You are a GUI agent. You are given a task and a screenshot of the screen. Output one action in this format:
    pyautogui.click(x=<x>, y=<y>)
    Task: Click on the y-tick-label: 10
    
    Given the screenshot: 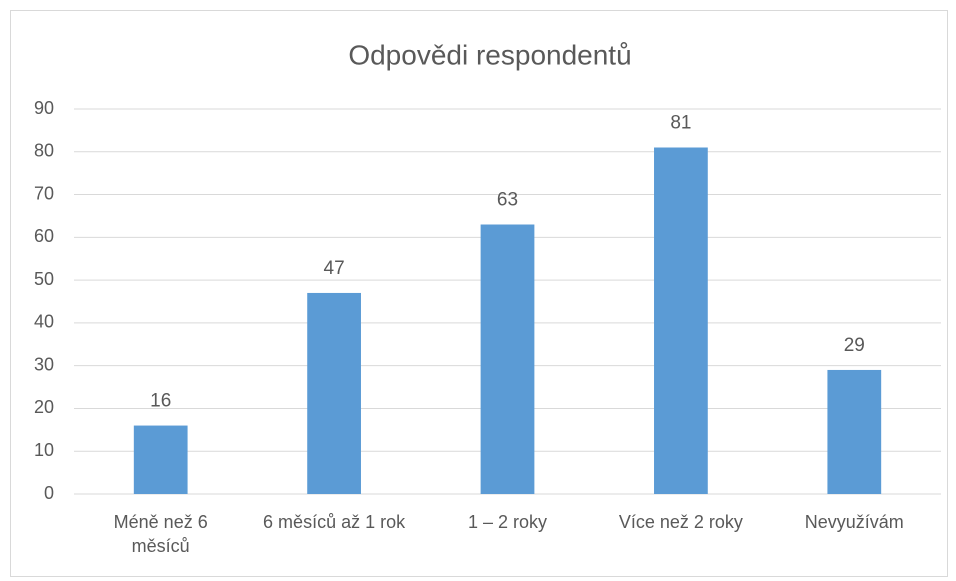 What is the action you would take?
    pyautogui.click(x=44, y=450)
    